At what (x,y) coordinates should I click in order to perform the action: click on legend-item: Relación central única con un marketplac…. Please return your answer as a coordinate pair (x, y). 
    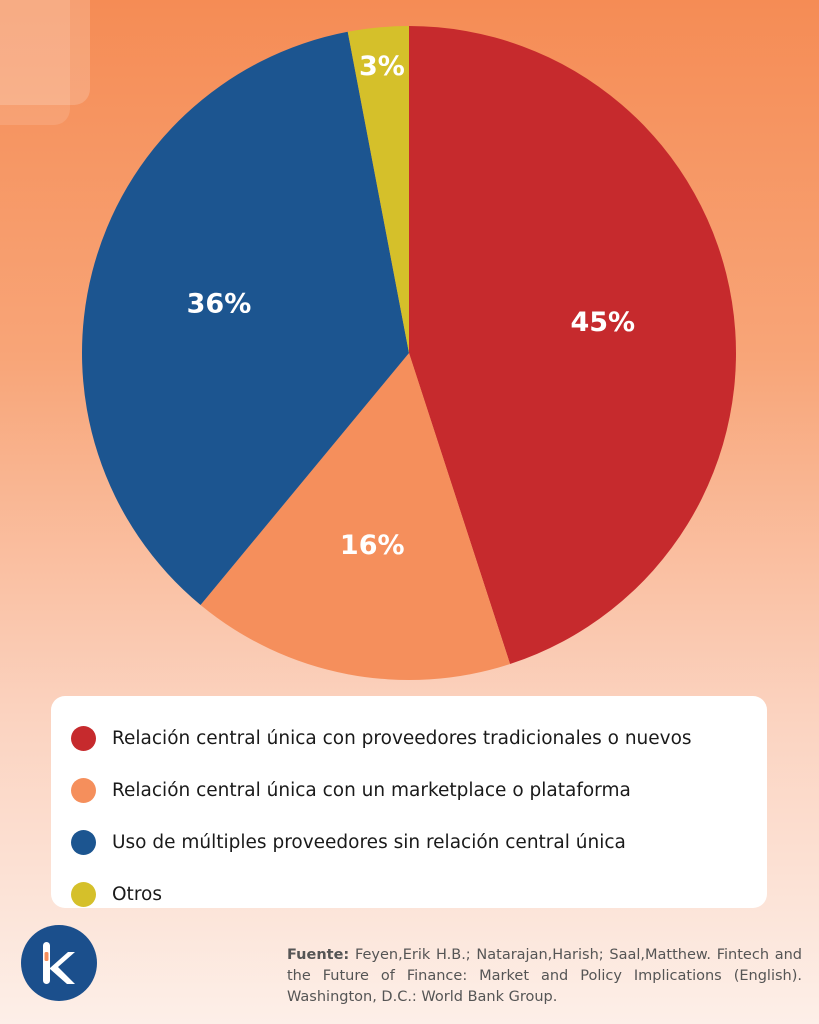
    Looking at the image, I should click on (409, 790).